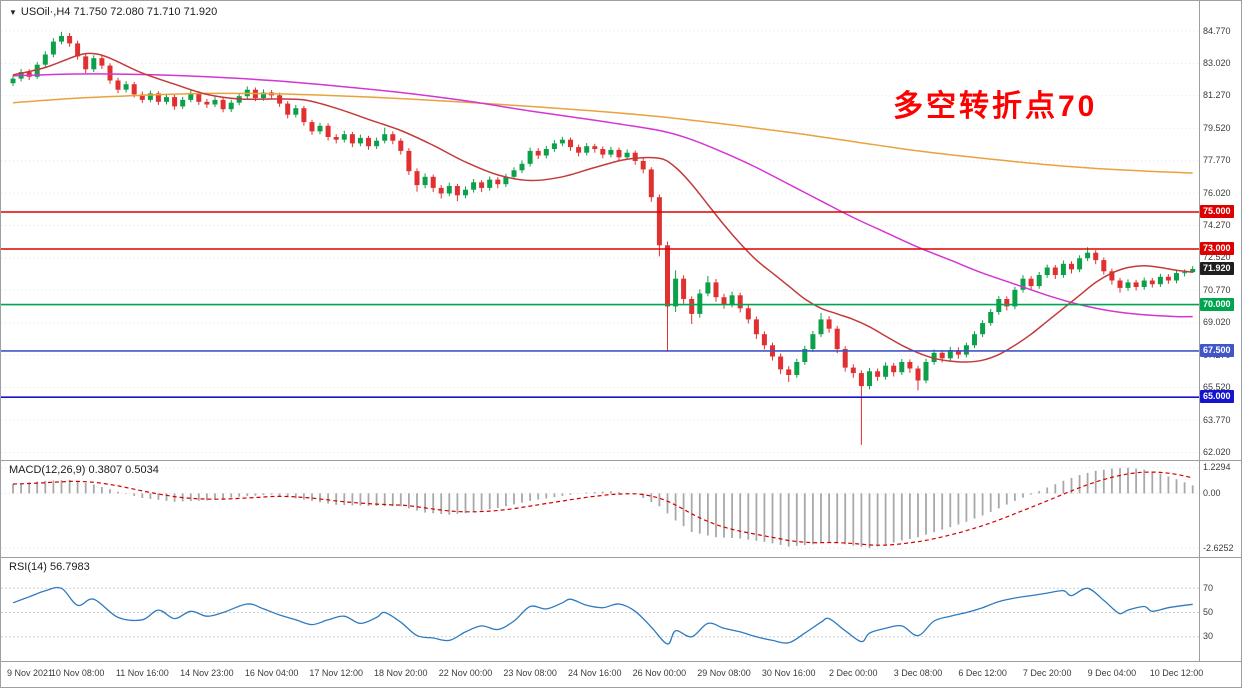  What do you see at coordinates (1217, 304) in the screenshot?
I see `level-price-tag: 70.000` at bounding box center [1217, 304].